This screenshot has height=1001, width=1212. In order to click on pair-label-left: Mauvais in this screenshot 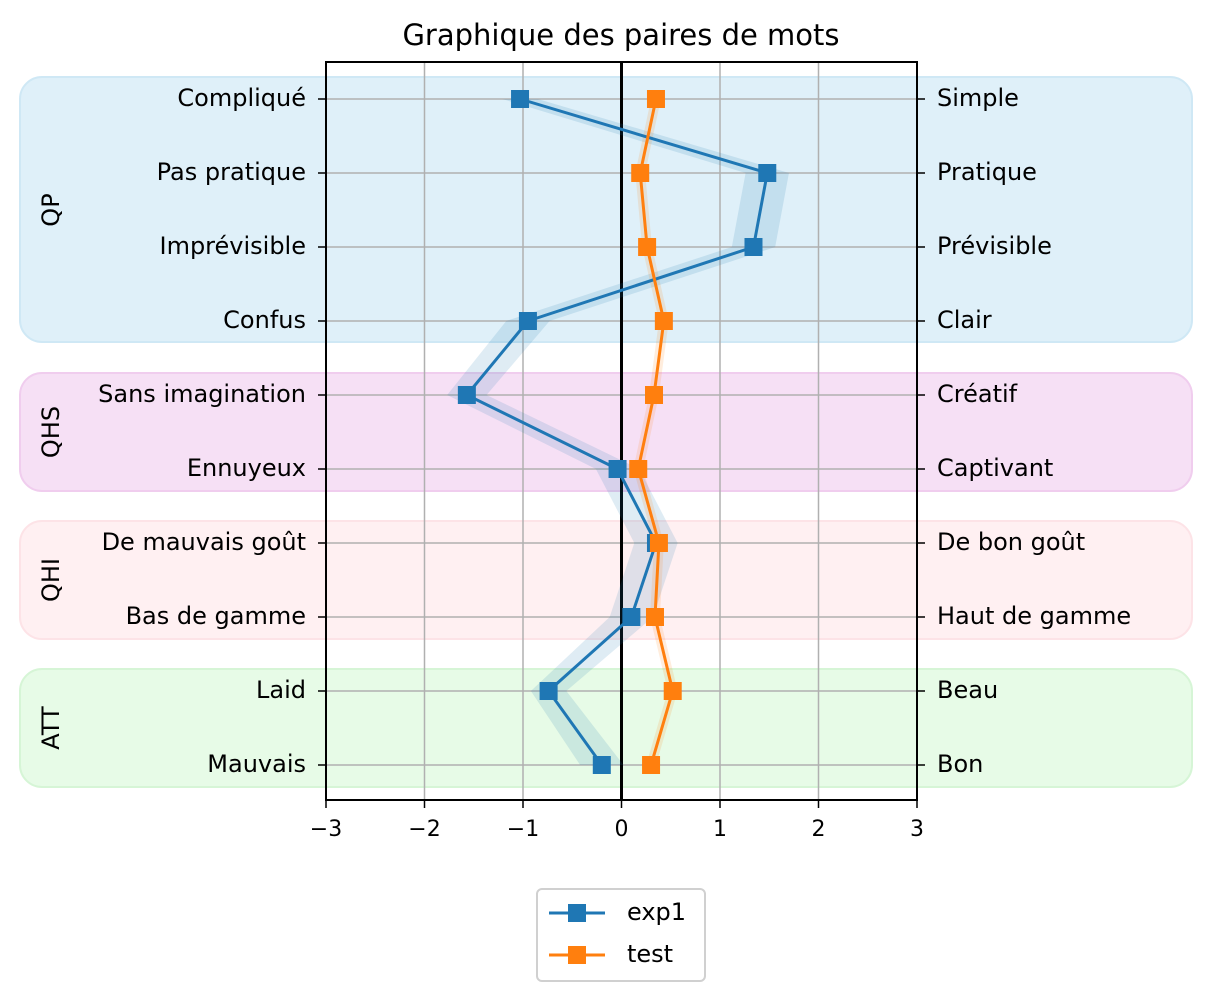, I will do `click(256, 764)`.